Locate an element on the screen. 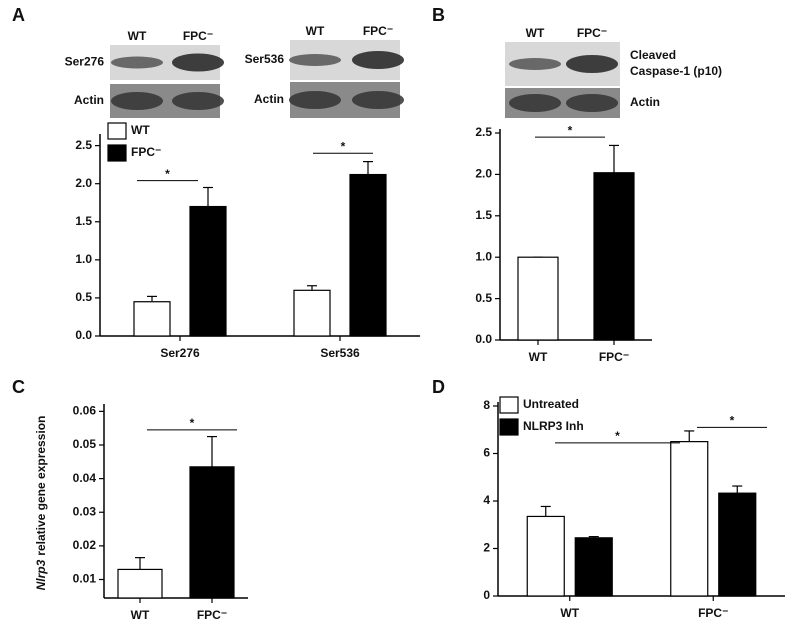 This screenshot has height=639, width=800. blot-row-label: Ser276 is located at coordinates (85, 62).